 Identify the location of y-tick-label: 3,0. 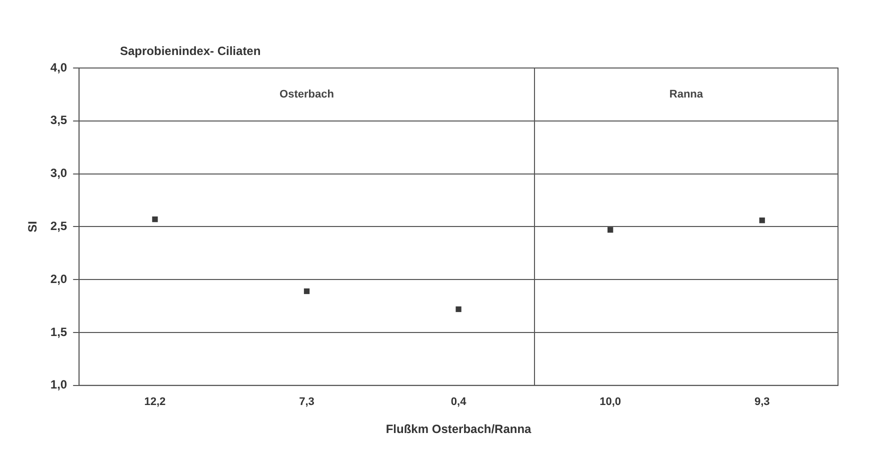
(59, 173).